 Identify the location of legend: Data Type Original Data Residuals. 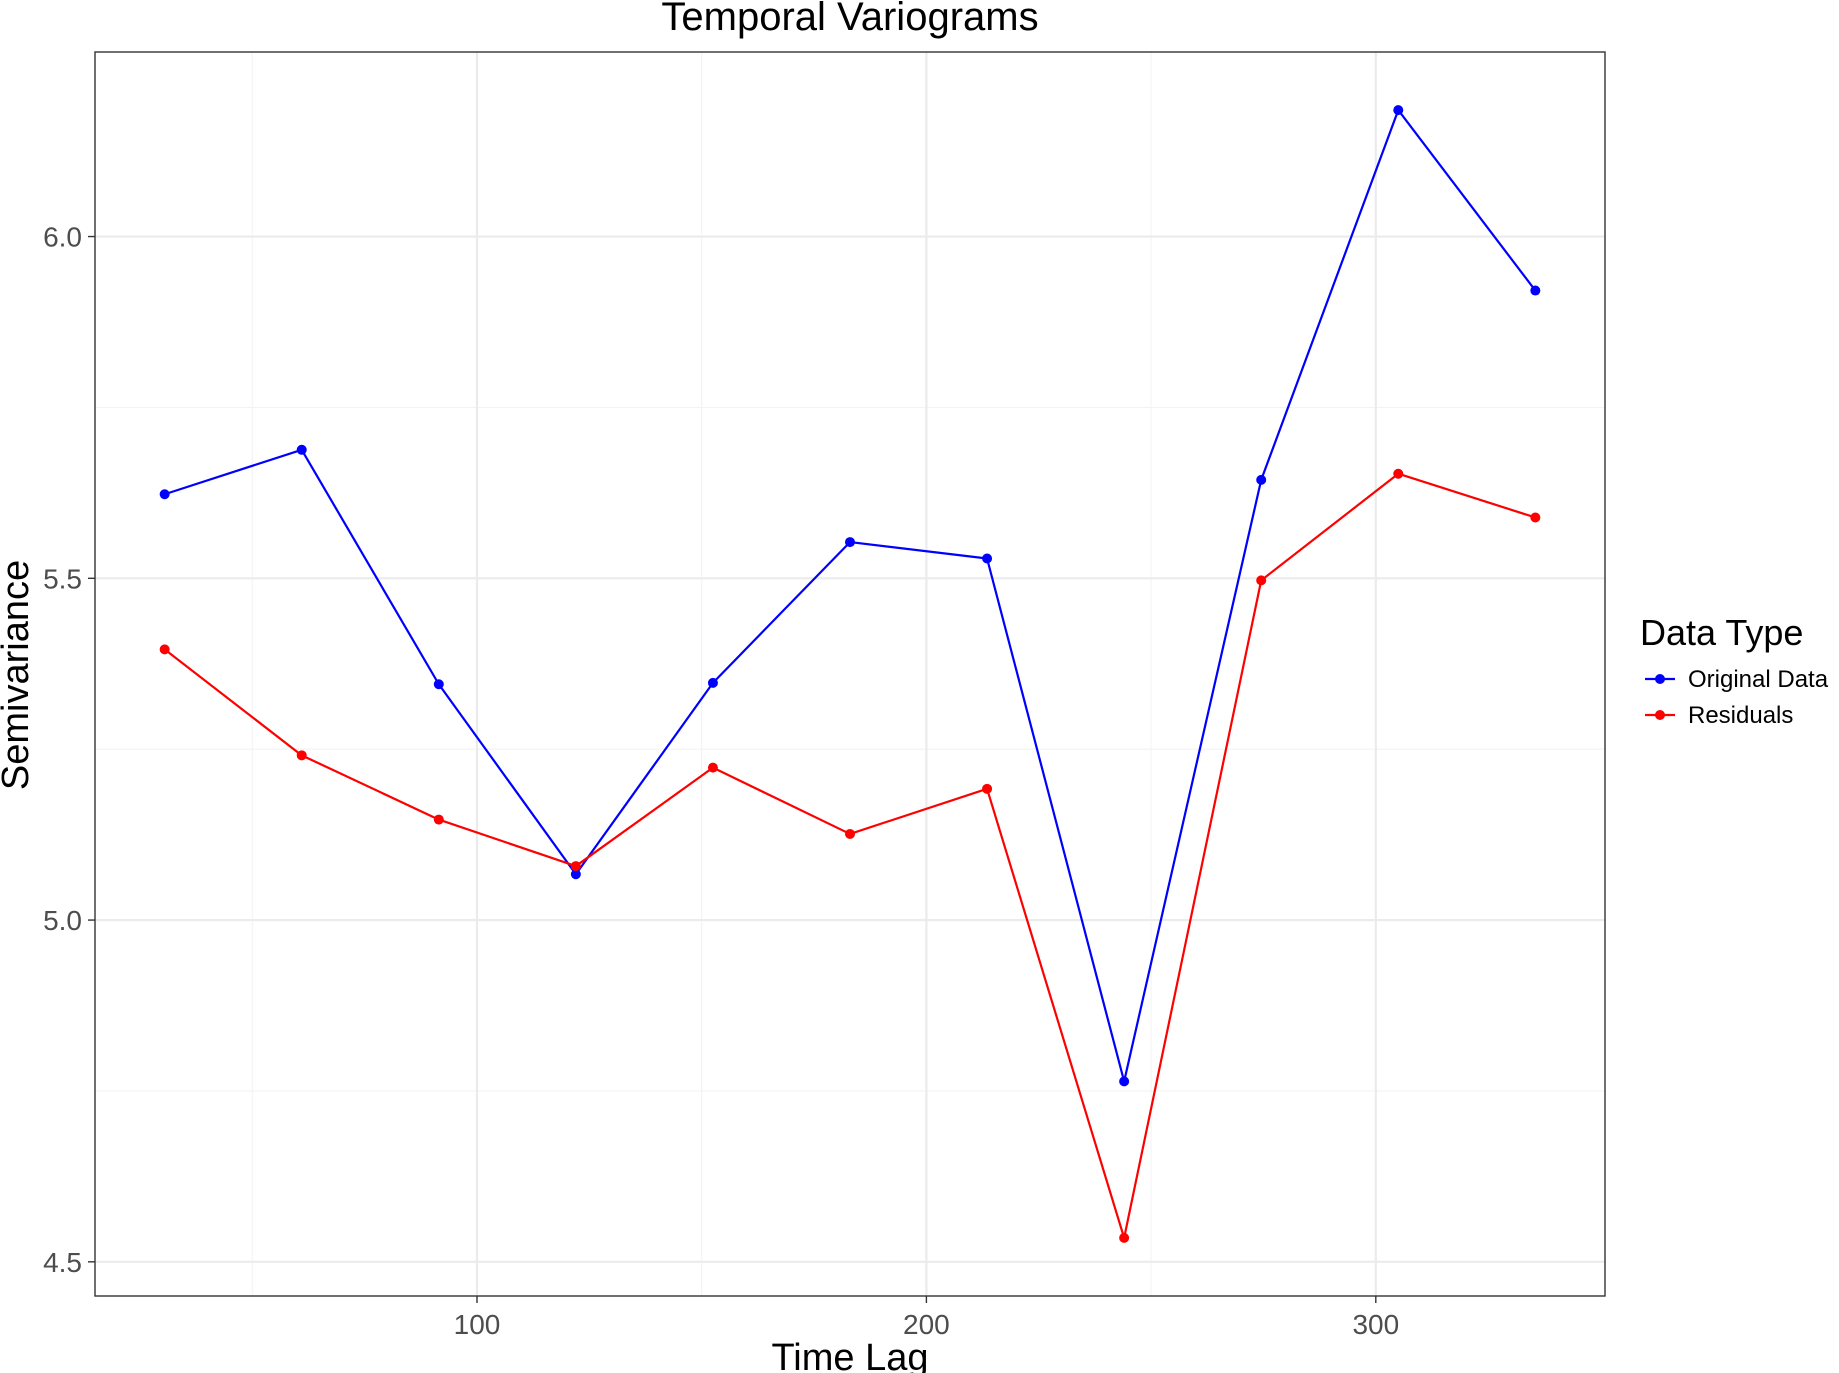
(1734, 670).